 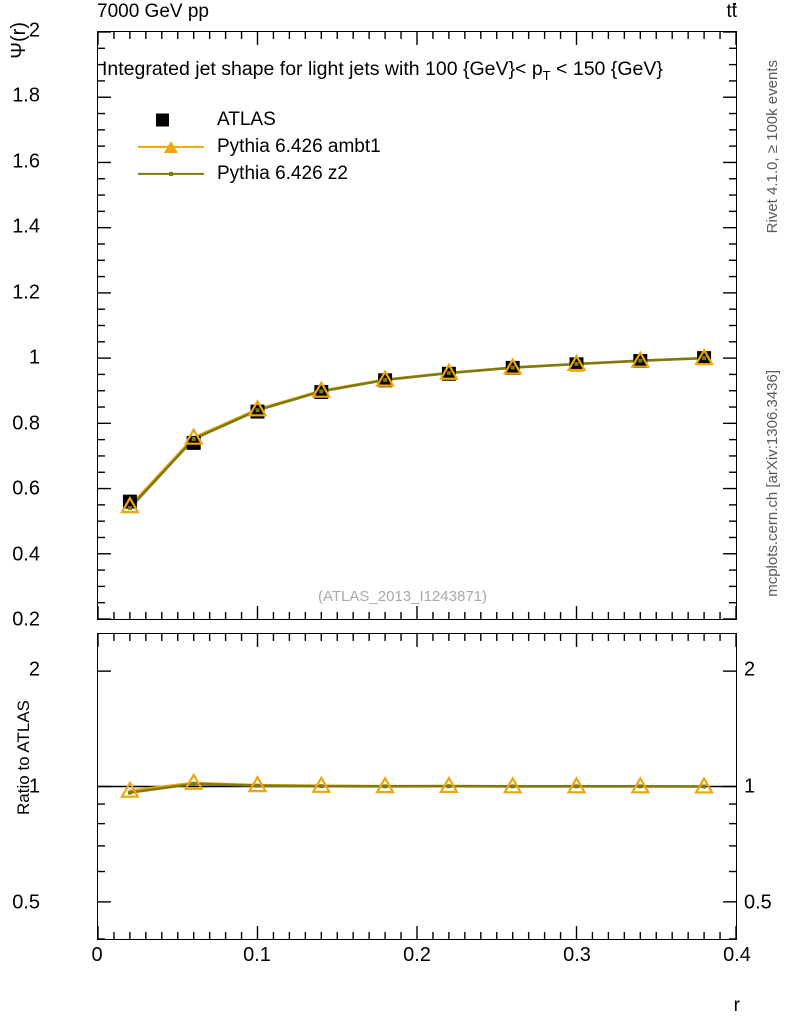 What do you see at coordinates (731, 11) in the screenshot?
I see `process-label: tt` at bounding box center [731, 11].